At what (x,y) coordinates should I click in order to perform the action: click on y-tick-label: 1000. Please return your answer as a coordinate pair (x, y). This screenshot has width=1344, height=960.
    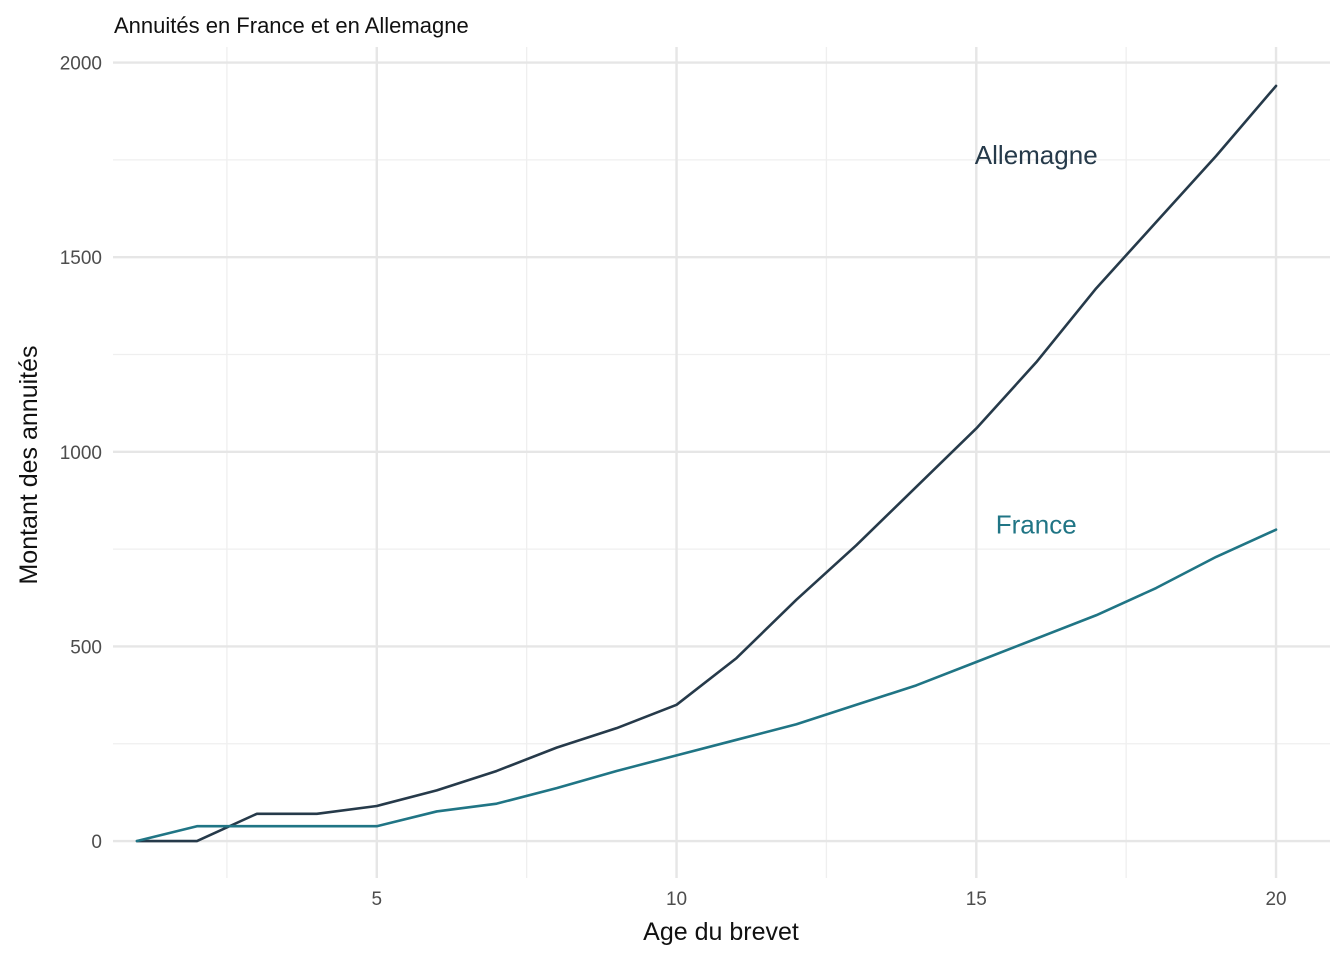
    Looking at the image, I should click on (81, 453).